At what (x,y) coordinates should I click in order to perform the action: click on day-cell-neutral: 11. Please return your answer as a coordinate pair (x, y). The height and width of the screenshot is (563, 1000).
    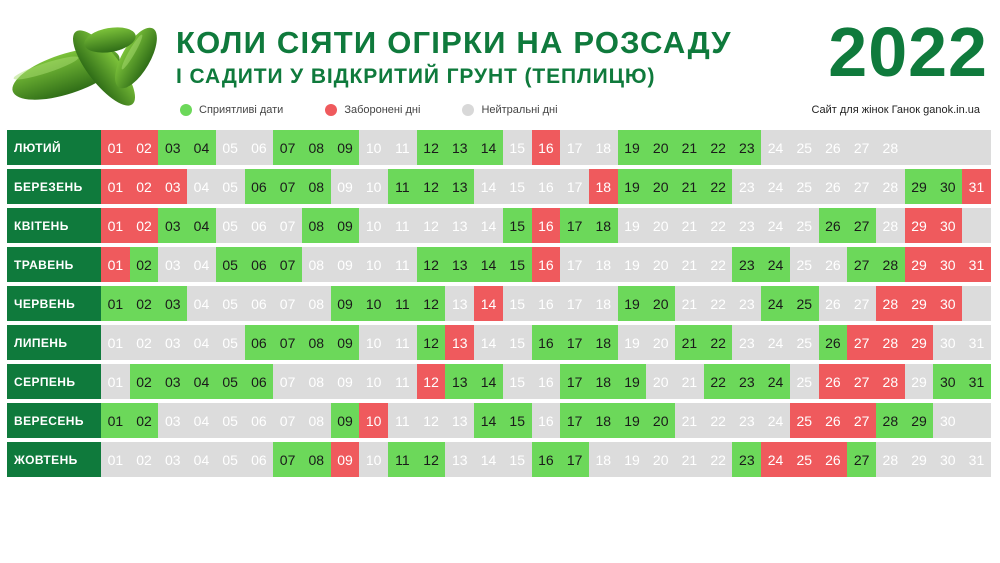
    Looking at the image, I should click on (402, 147).